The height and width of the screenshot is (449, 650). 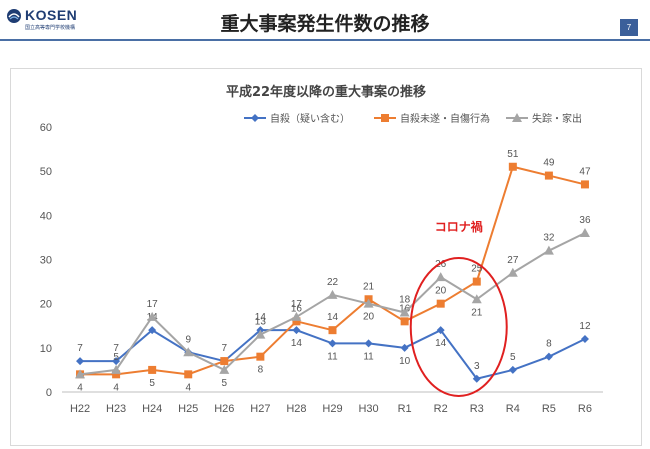 I want to click on series-1-point-H22, so click(x=80, y=361).